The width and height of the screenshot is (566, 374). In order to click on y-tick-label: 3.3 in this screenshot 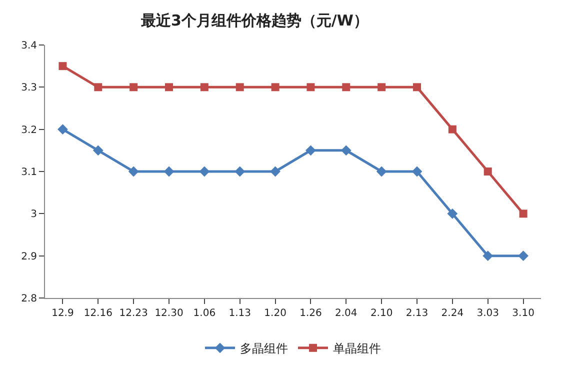, I will do `click(29, 88)`.